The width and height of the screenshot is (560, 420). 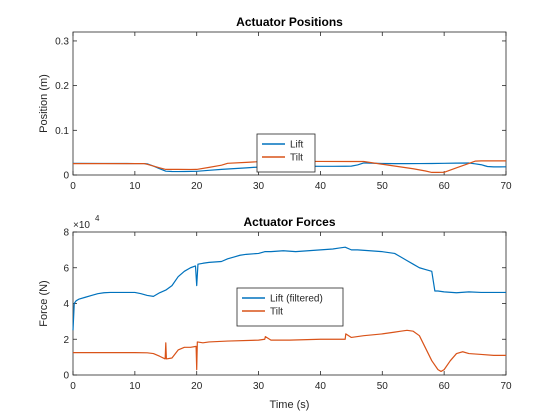 I want to click on forces-legend-label-1: Lift (filtered), so click(x=296, y=299).